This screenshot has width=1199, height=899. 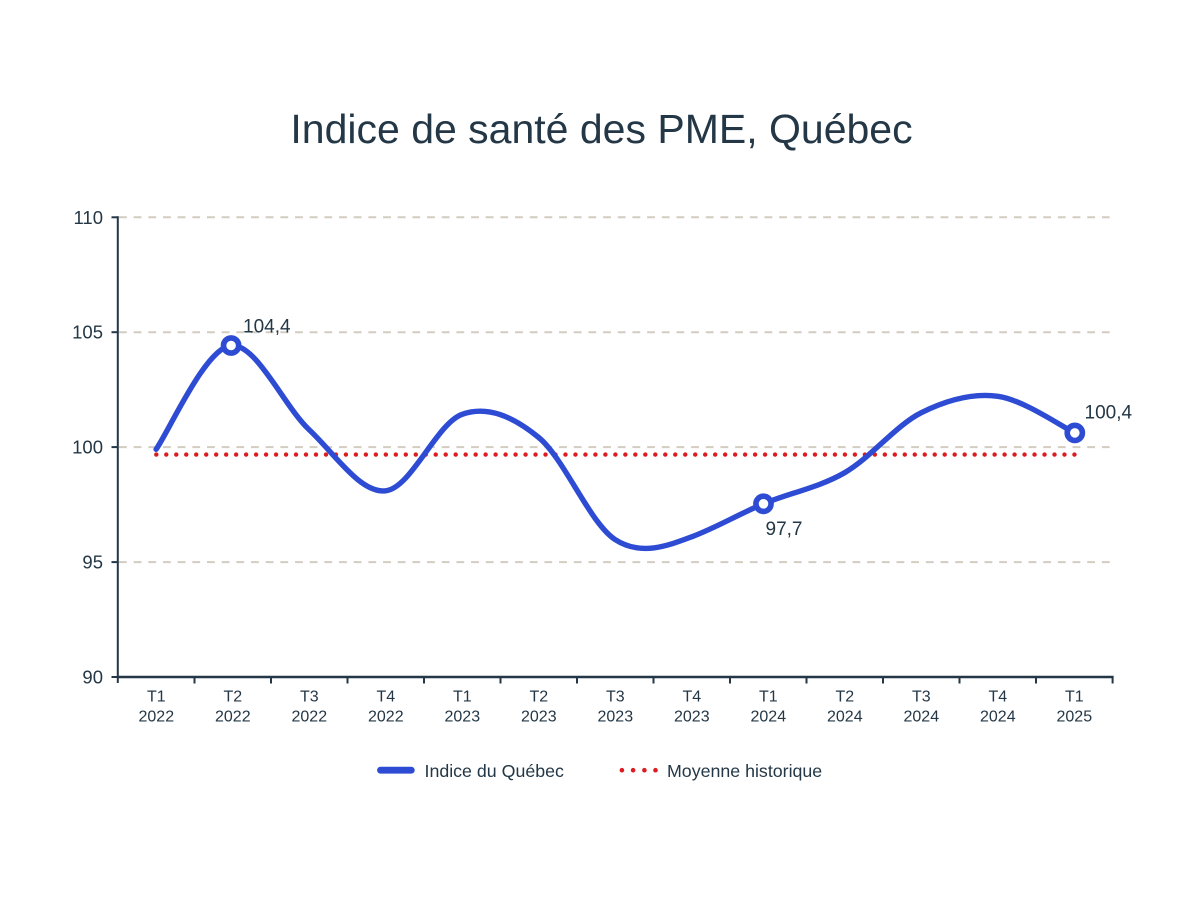 What do you see at coordinates (744, 771) in the screenshot?
I see `svg-text: Moyenne historique` at bounding box center [744, 771].